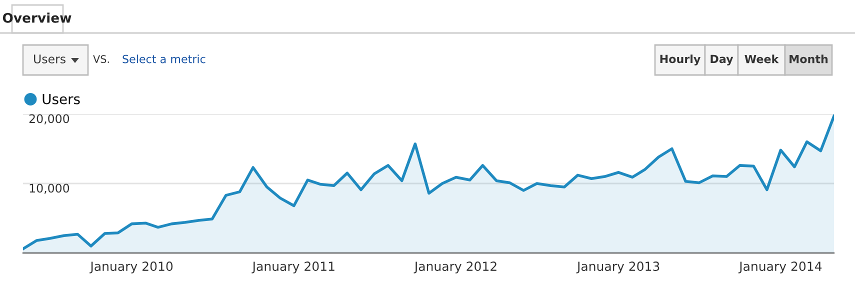 The height and width of the screenshot is (288, 855). What do you see at coordinates (50, 189) in the screenshot?
I see `y-tick-label: 10,000` at bounding box center [50, 189].